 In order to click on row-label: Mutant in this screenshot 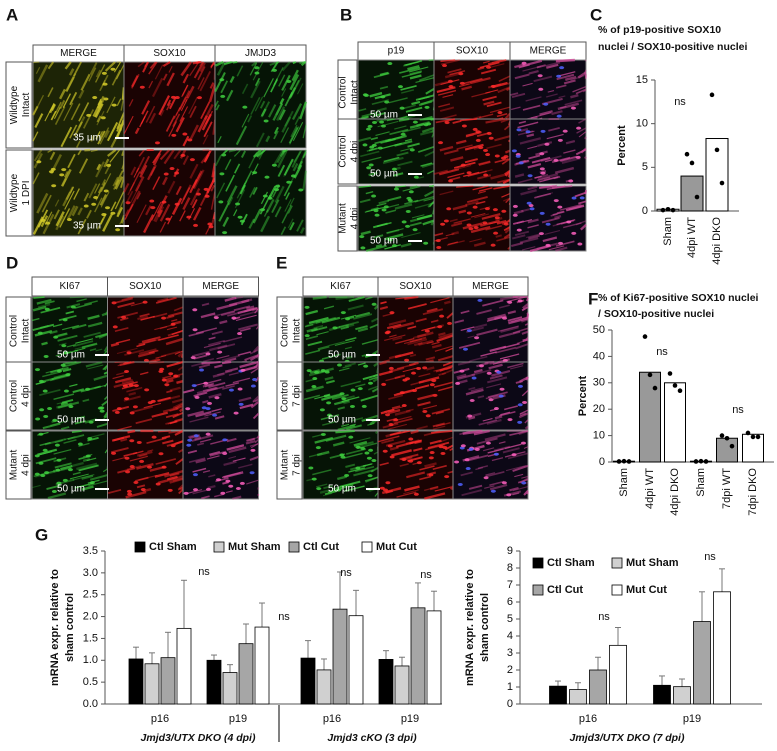, I will do `click(14, 464)`.